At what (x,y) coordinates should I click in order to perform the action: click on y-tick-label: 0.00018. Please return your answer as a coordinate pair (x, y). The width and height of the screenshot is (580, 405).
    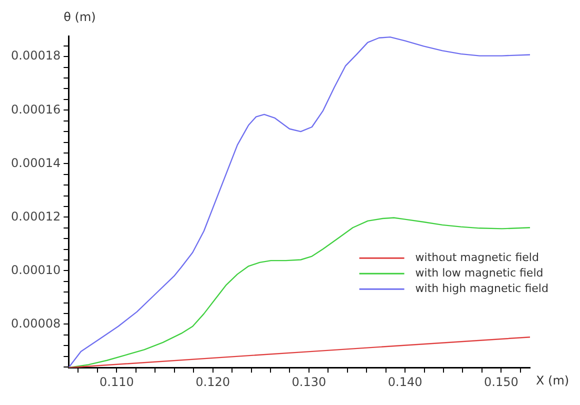
    Looking at the image, I should click on (36, 55).